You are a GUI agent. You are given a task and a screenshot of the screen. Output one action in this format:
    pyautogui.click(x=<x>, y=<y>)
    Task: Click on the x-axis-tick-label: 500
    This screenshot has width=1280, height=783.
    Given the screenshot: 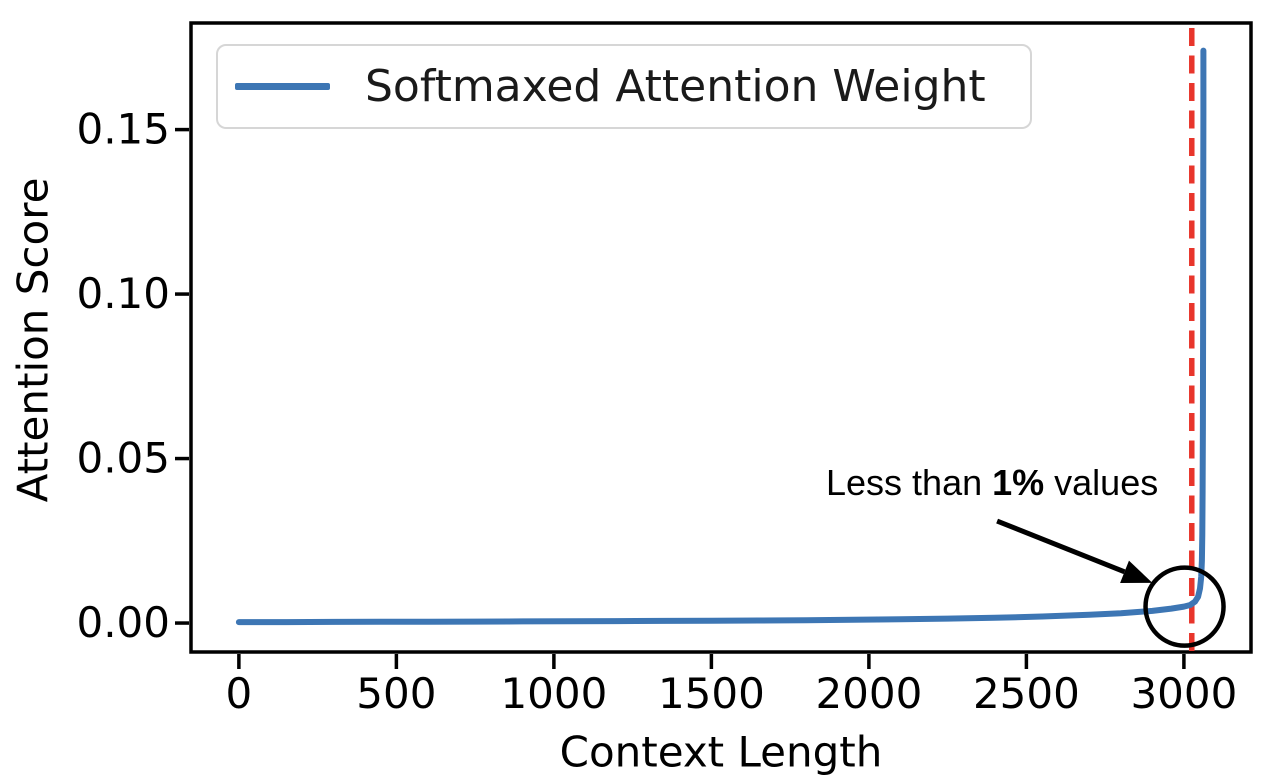 What is the action you would take?
    pyautogui.click(x=396, y=693)
    